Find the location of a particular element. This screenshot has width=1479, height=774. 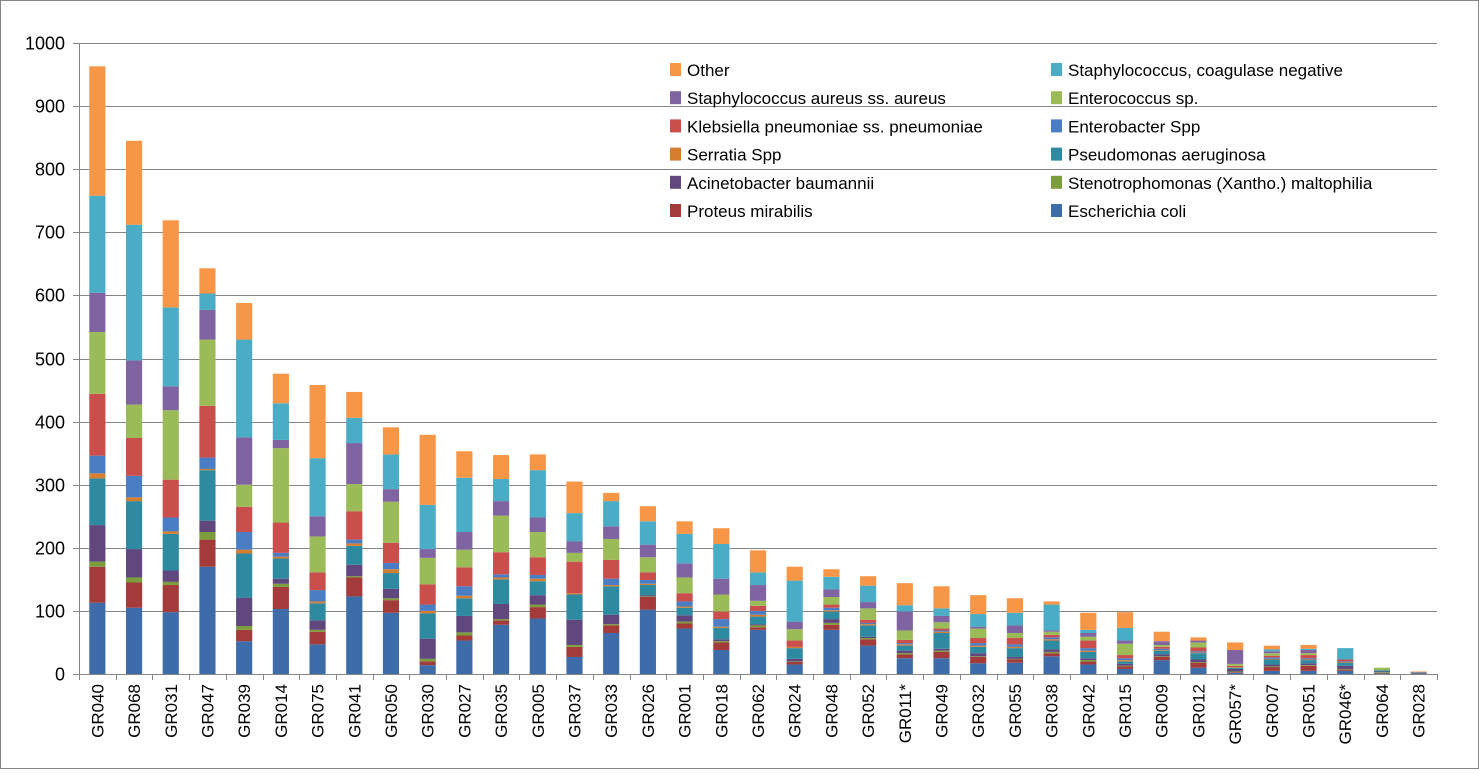

x-tick-label: GR033 is located at coordinates (611, 711).